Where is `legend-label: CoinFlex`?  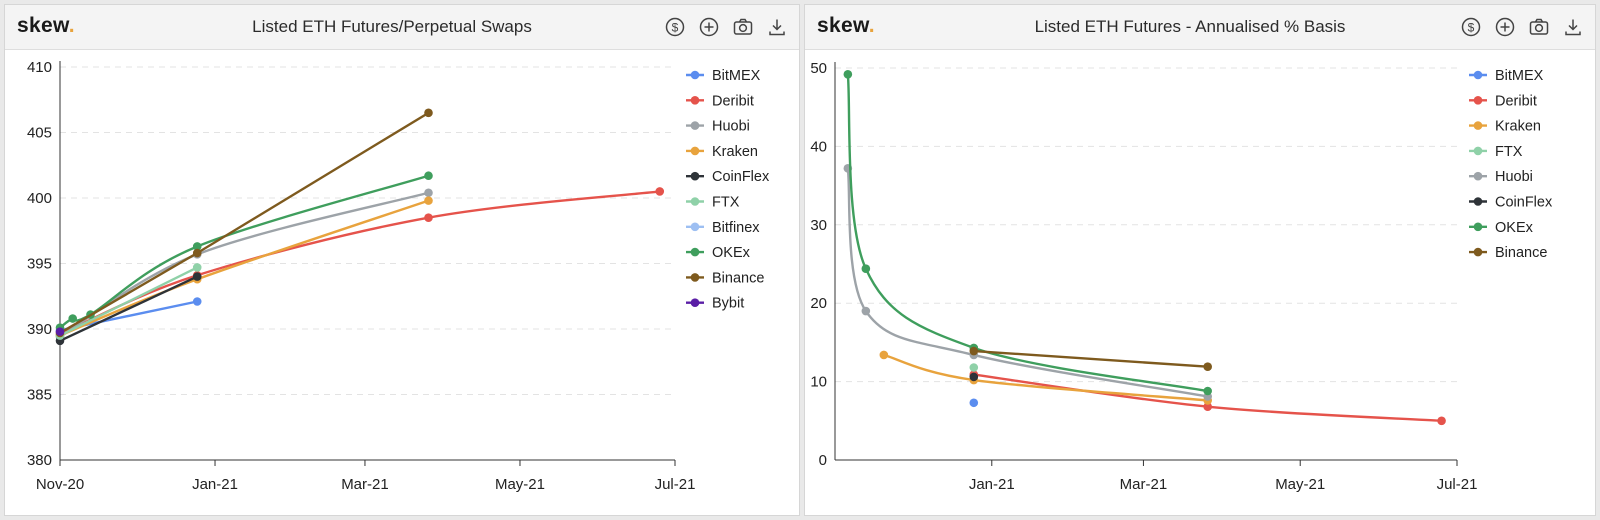
legend-label: CoinFlex is located at coordinates (1524, 203).